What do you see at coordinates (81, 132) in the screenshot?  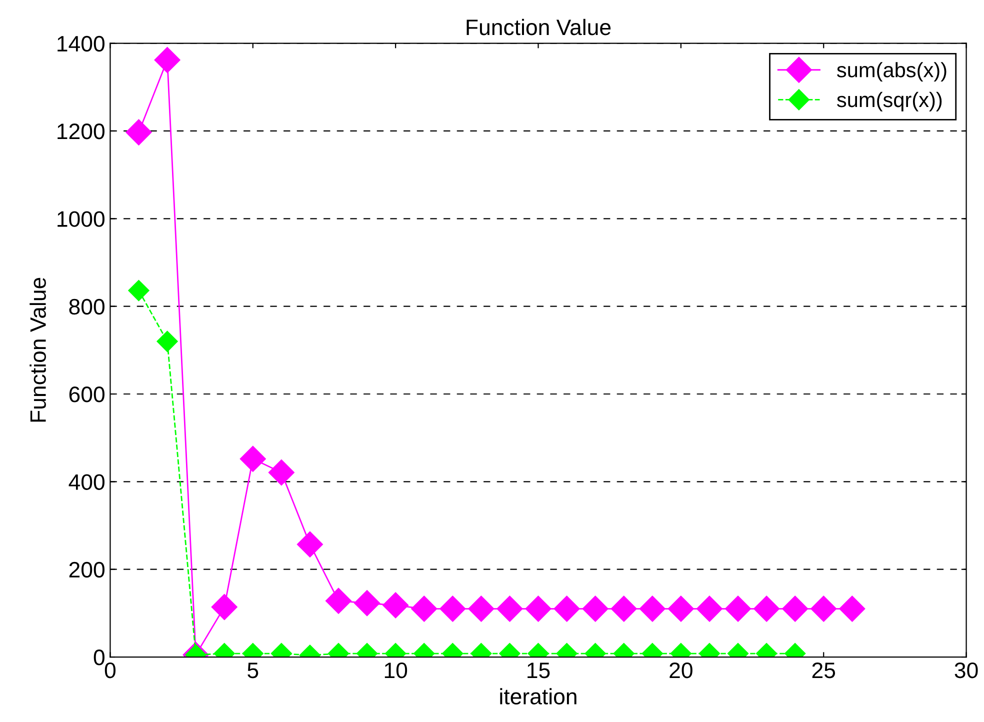 I see `y-tick-label: 1200` at bounding box center [81, 132].